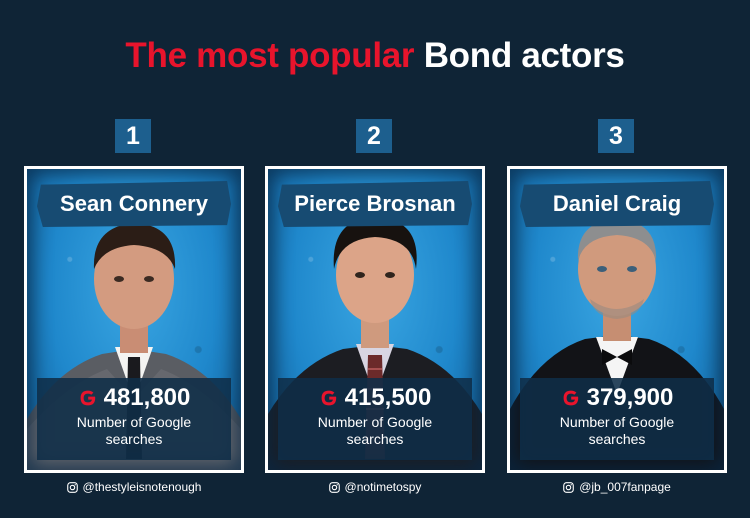  I want to click on search-count: 379,900, so click(630, 397).